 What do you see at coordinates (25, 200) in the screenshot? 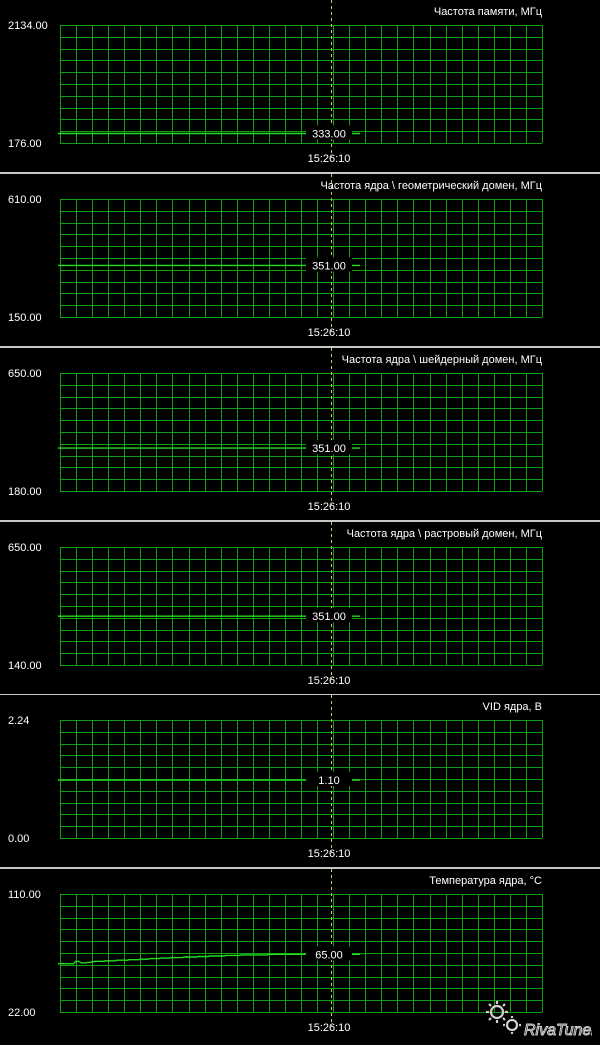
I see `y-max-label: 610.00` at bounding box center [25, 200].